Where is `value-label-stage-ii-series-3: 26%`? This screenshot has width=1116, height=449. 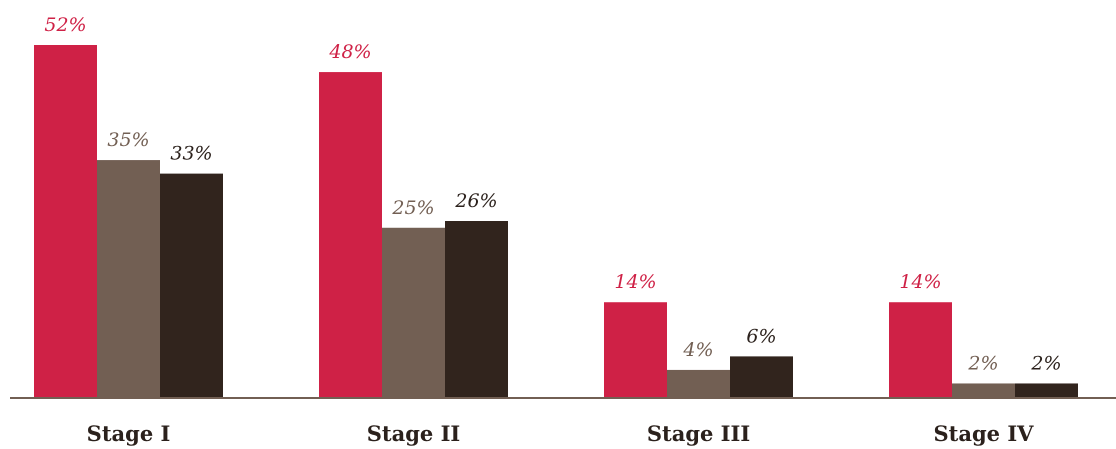
value-label-stage-ii-series-3: 26% is located at coordinates (475, 201).